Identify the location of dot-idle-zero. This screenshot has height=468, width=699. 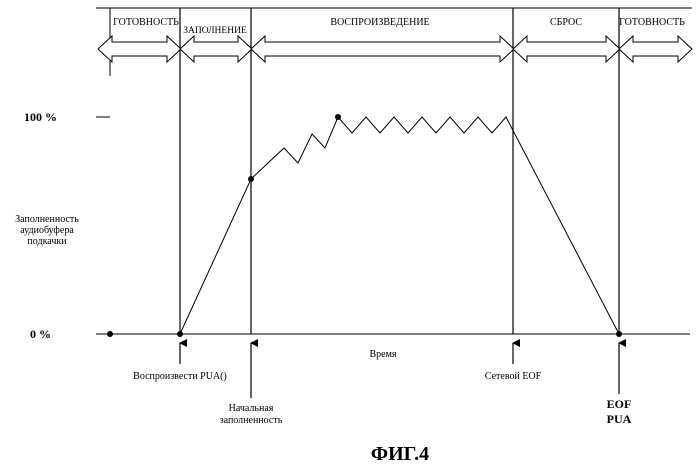
(110, 334).